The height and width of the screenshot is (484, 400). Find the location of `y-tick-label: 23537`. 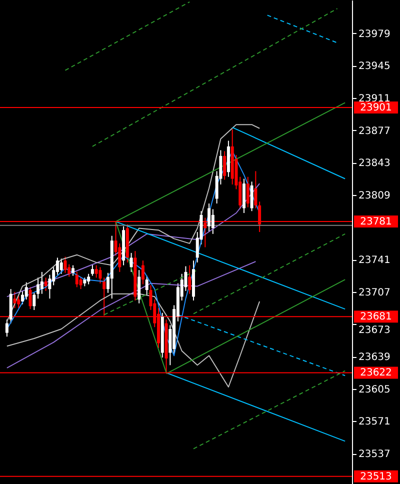

y-tick-label: 23537 is located at coordinates (374, 454).